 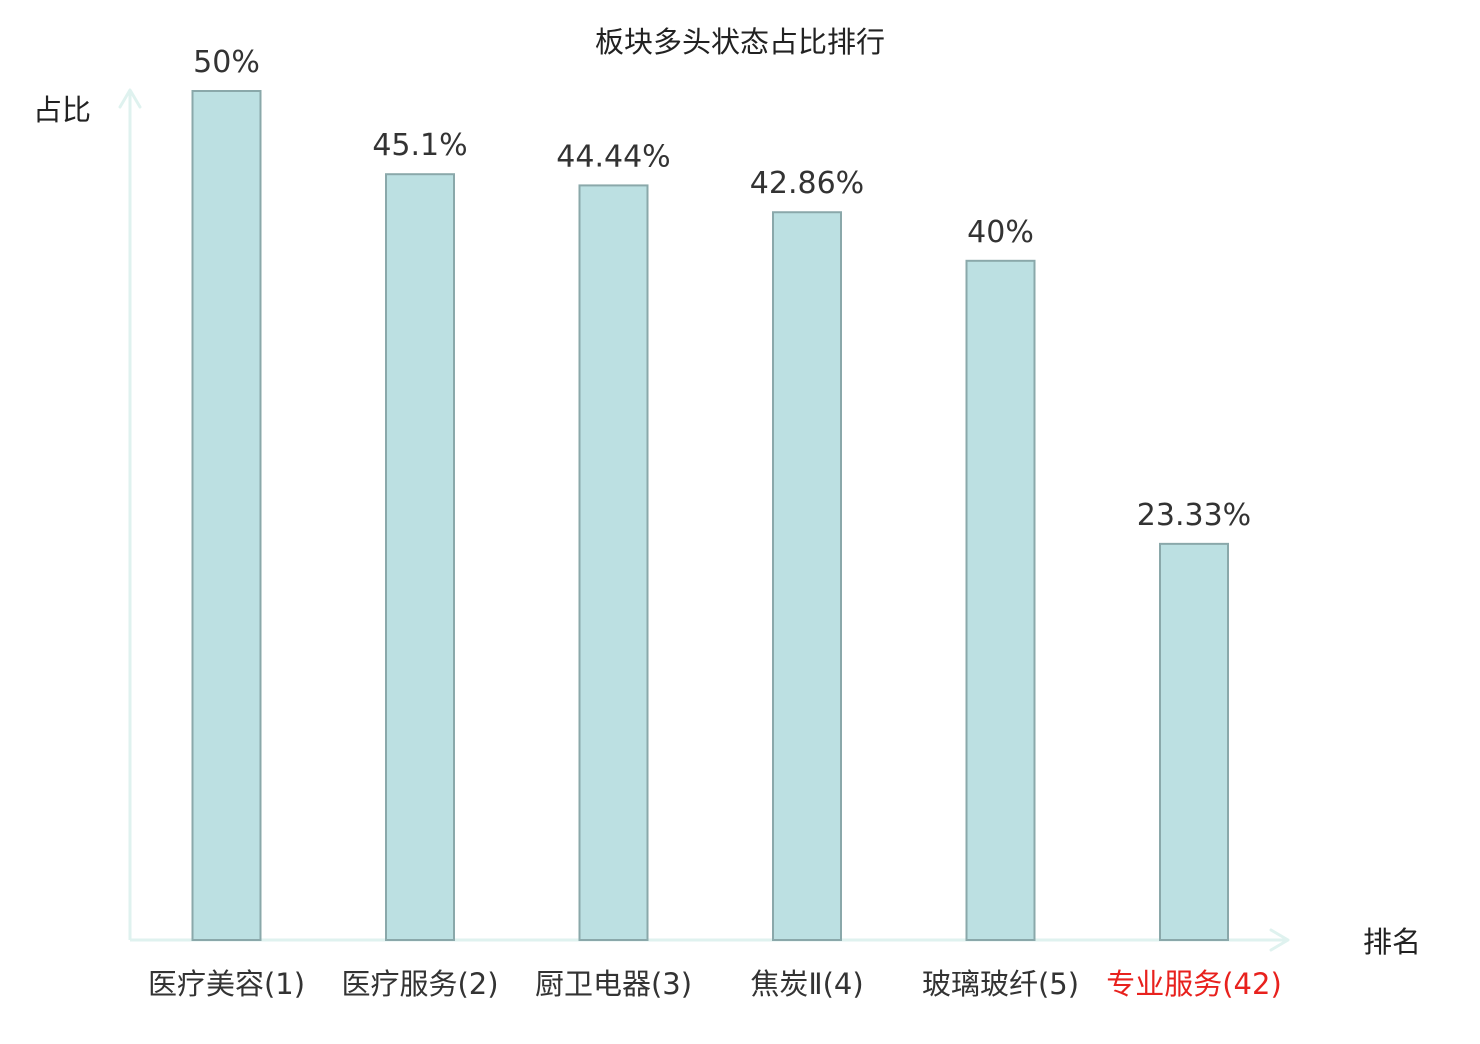 I want to click on x-tick-label: 焦炭Ⅱ(4), so click(x=806, y=984).